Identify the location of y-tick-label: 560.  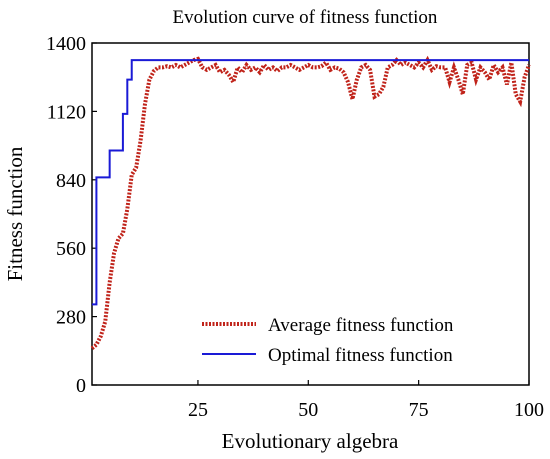
(71, 249).